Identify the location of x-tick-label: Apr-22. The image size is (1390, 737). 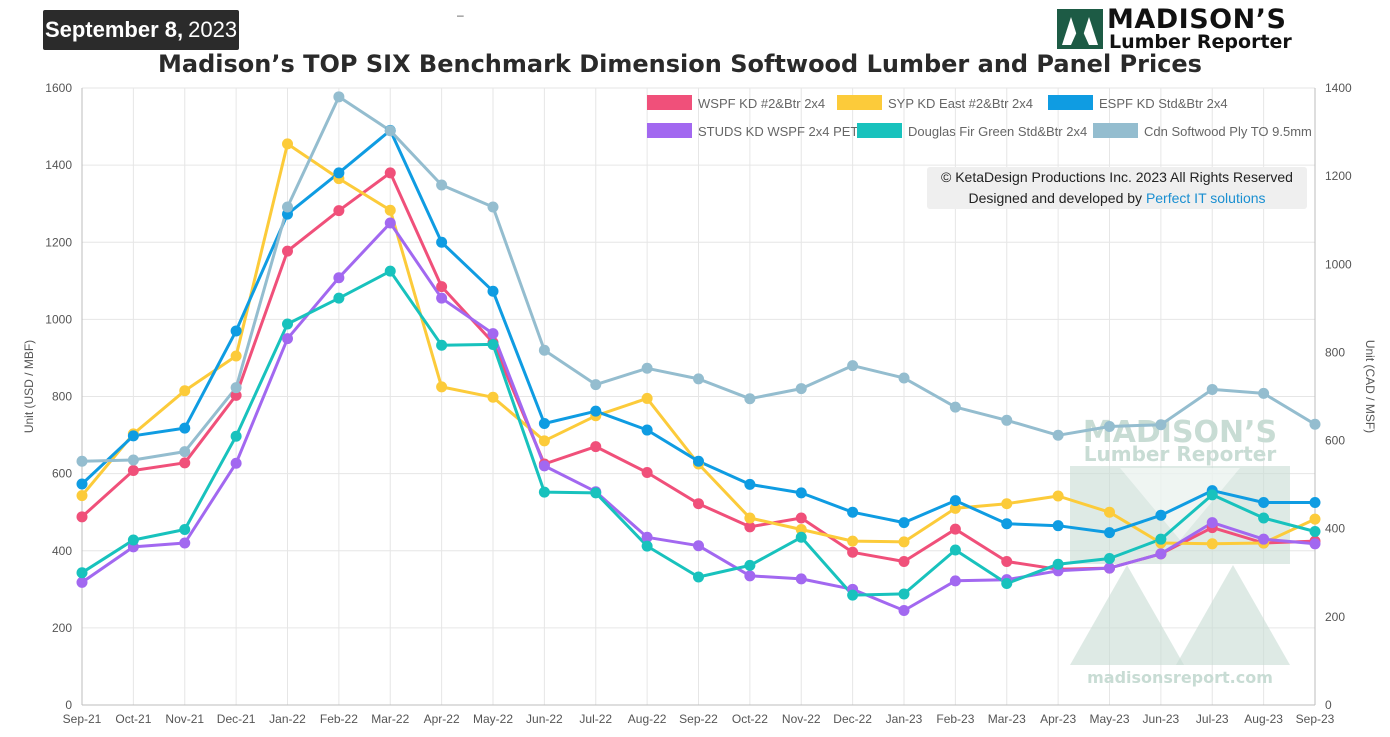
(442, 719).